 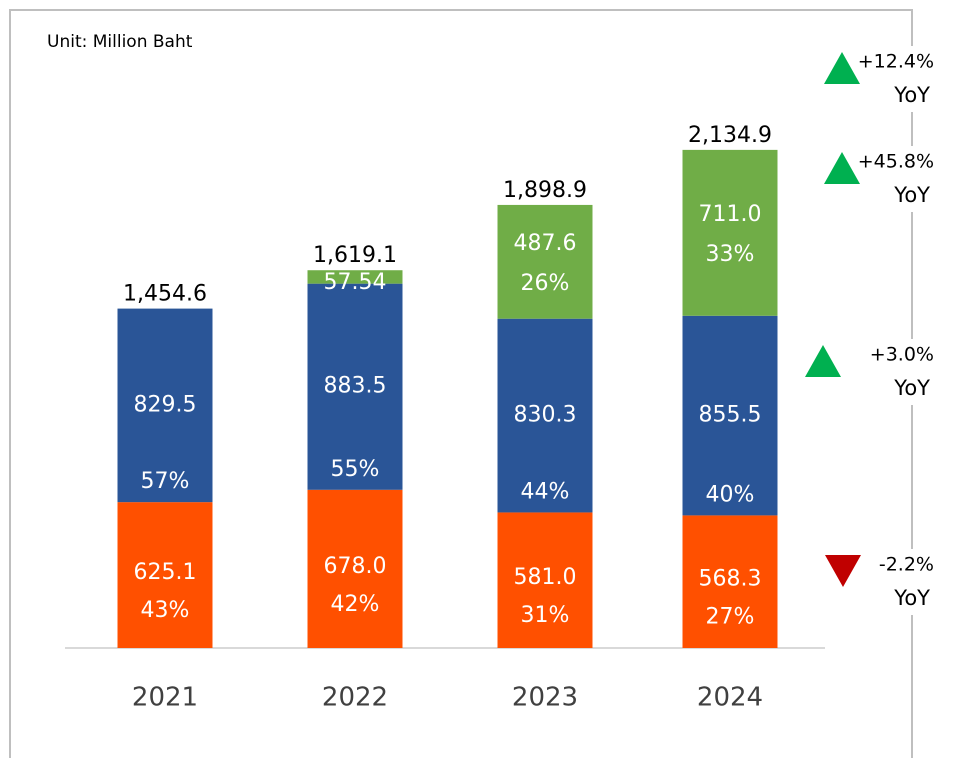 I want to click on unit-label: Unit: Million Baht, so click(x=120, y=42).